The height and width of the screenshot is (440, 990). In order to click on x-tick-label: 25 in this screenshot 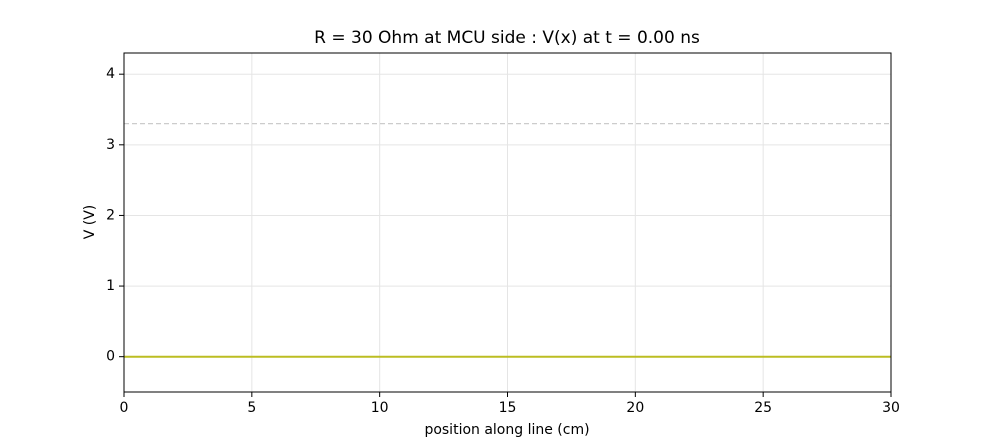, I will do `click(763, 408)`.